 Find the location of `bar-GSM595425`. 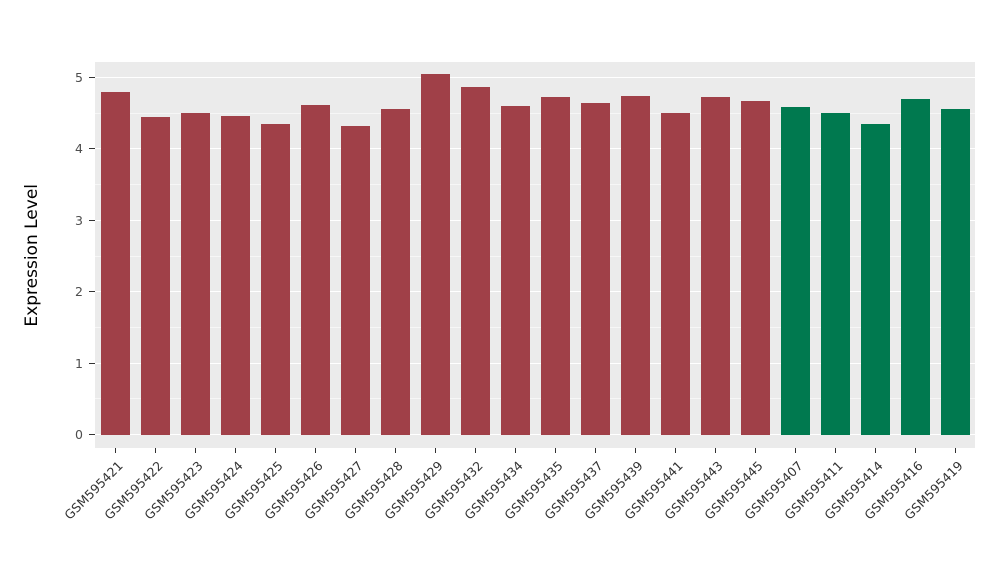

bar-GSM595425 is located at coordinates (275, 279).